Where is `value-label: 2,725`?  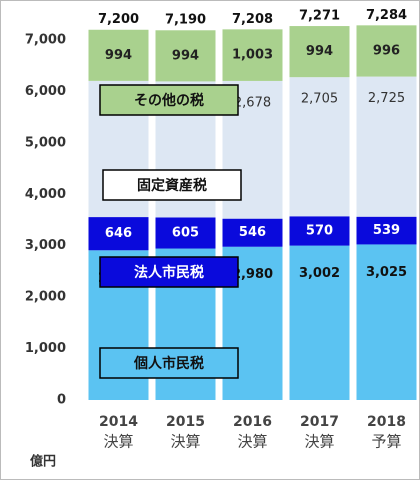 value-label: 2,725 is located at coordinates (386, 98).